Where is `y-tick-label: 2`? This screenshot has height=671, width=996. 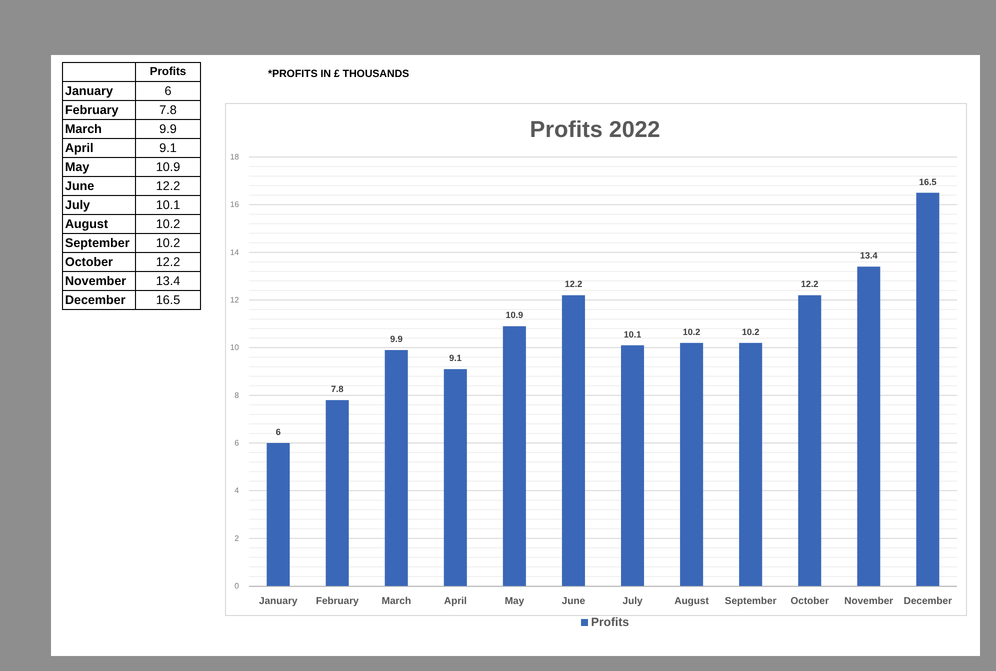
y-tick-label: 2 is located at coordinates (237, 538).